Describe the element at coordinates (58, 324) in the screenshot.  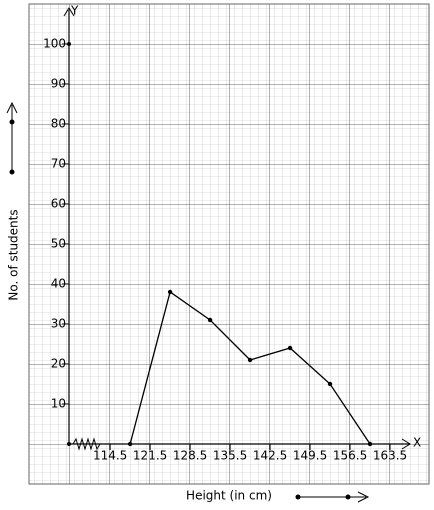
I see `y-tick-label: 30` at that location.